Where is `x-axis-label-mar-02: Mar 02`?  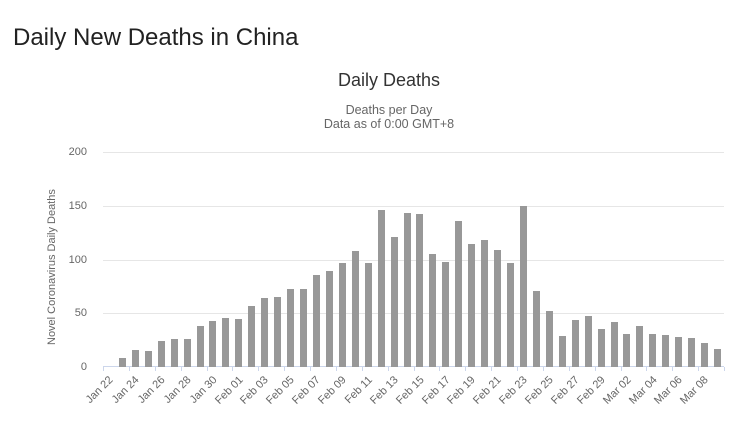 x-axis-label-mar-02: Mar 02 is located at coordinates (617, 390).